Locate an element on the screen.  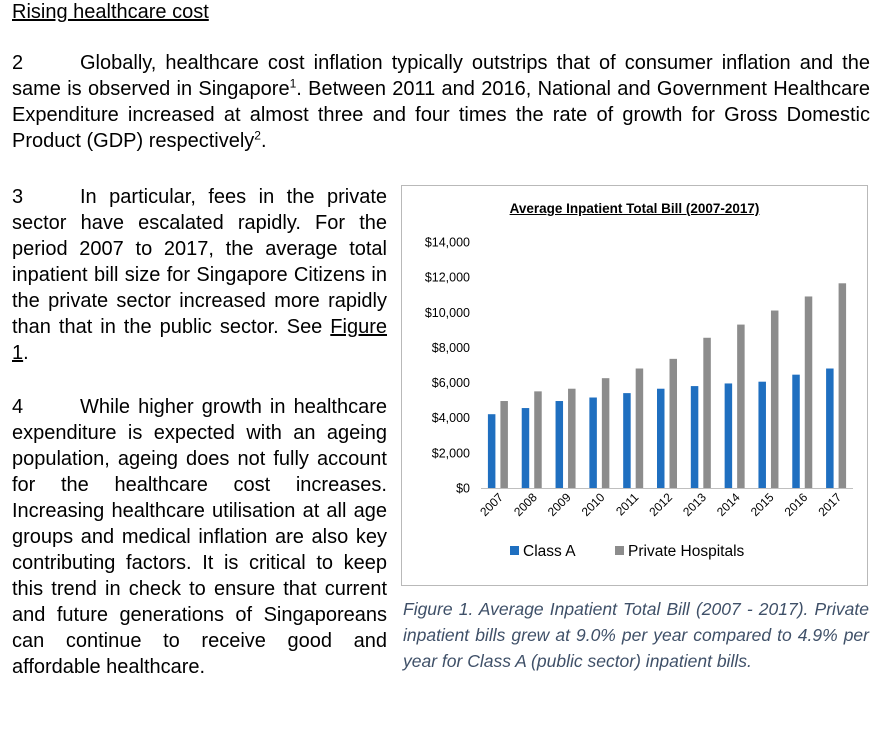
footnote-ref-2: 2 is located at coordinates (257, 135).